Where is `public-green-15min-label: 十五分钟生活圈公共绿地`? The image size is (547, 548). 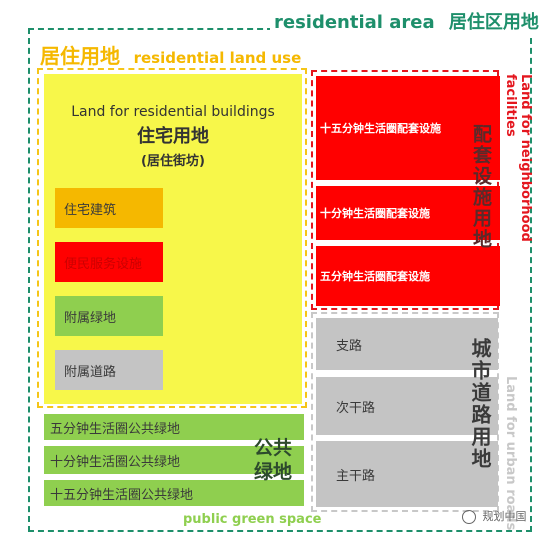 public-green-15min-label: 十五分钟生活圈公共绿地 is located at coordinates (122, 495).